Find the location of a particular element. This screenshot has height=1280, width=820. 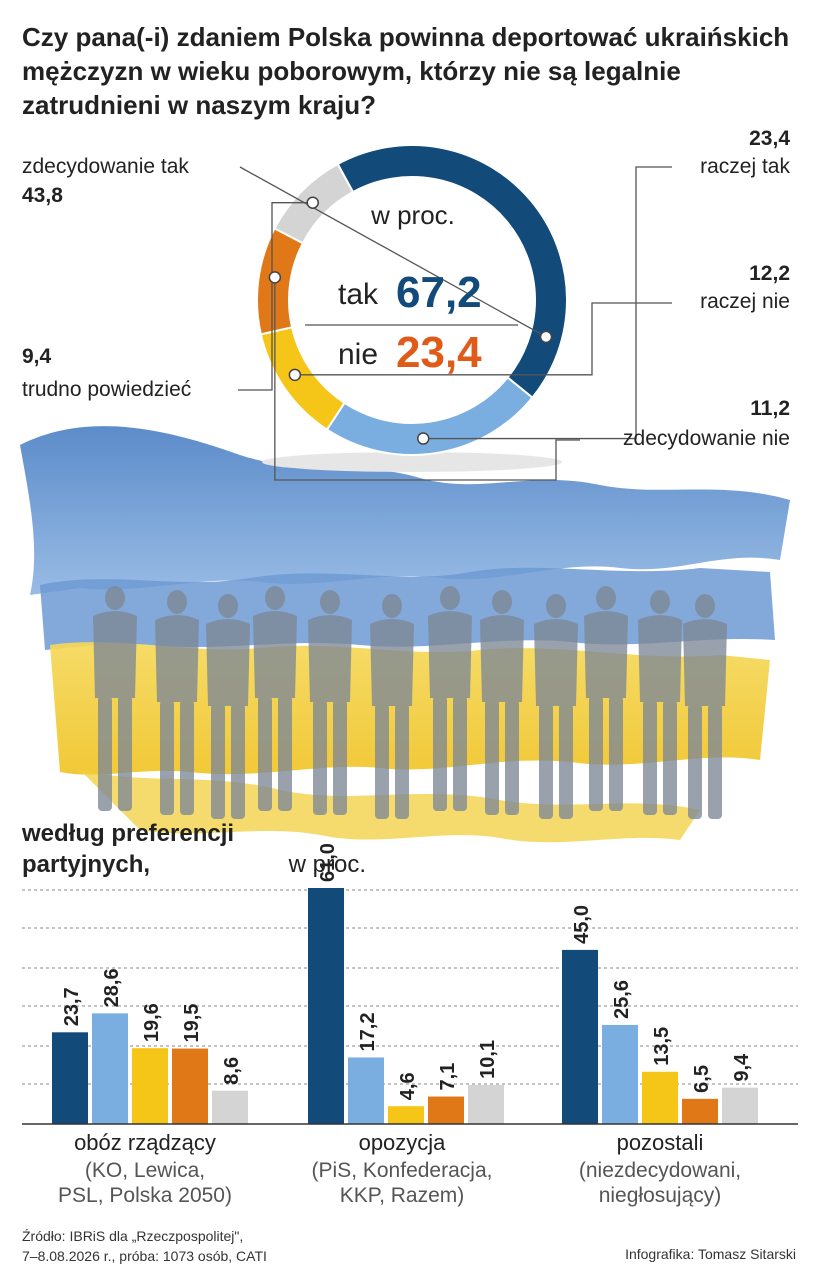

donut-nie-label: nie is located at coordinates (358, 354).